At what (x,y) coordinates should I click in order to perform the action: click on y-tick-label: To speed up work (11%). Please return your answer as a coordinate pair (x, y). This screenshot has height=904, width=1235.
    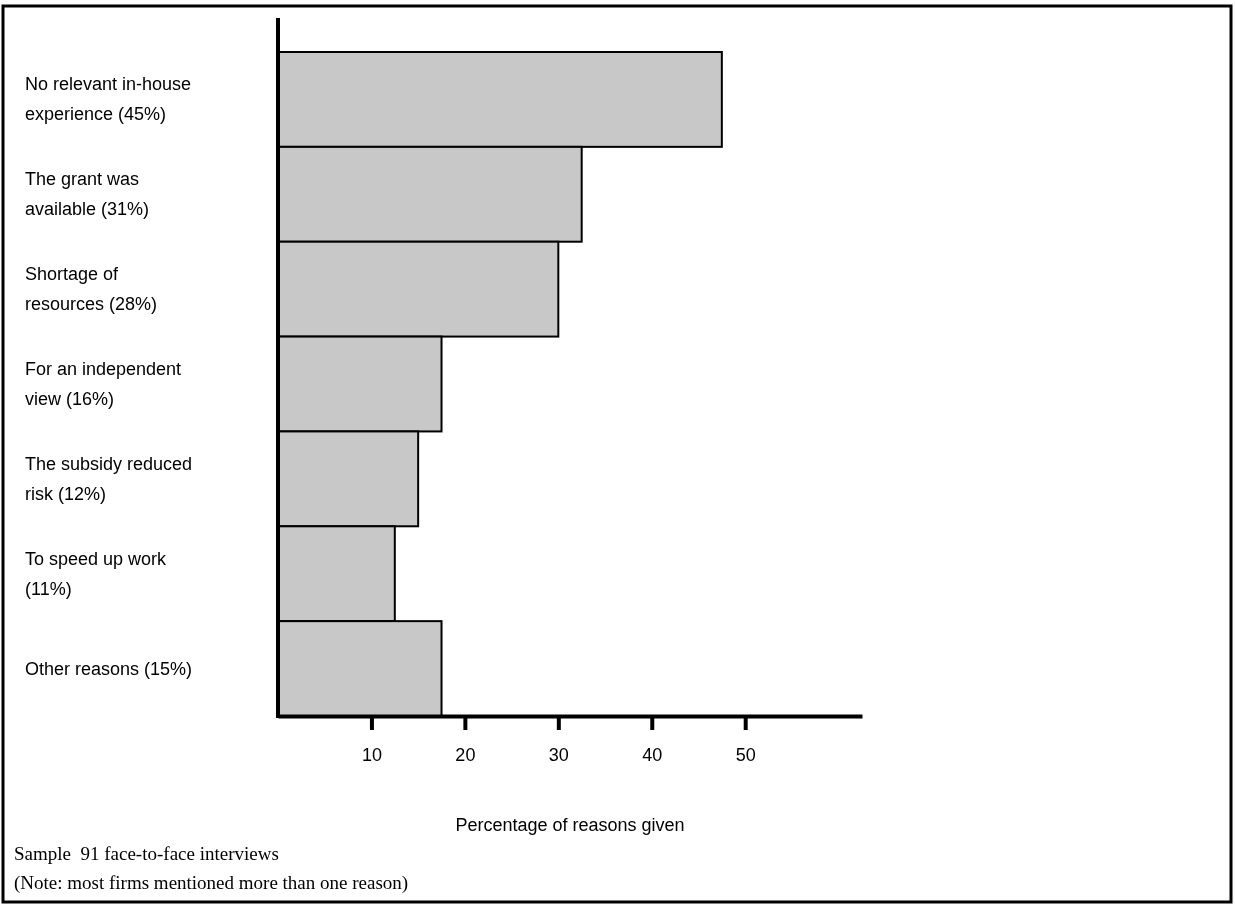
    Looking at the image, I should click on (96, 573).